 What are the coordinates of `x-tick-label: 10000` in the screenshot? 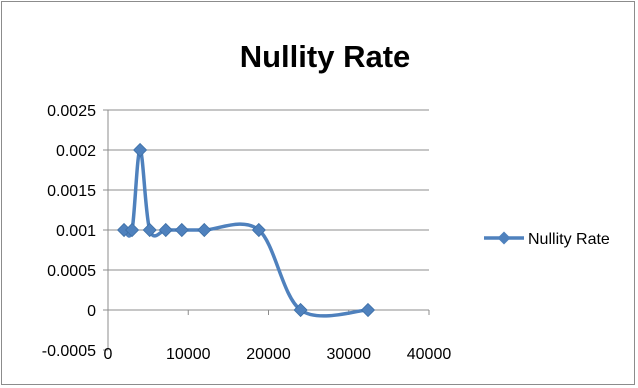 It's located at (188, 354).